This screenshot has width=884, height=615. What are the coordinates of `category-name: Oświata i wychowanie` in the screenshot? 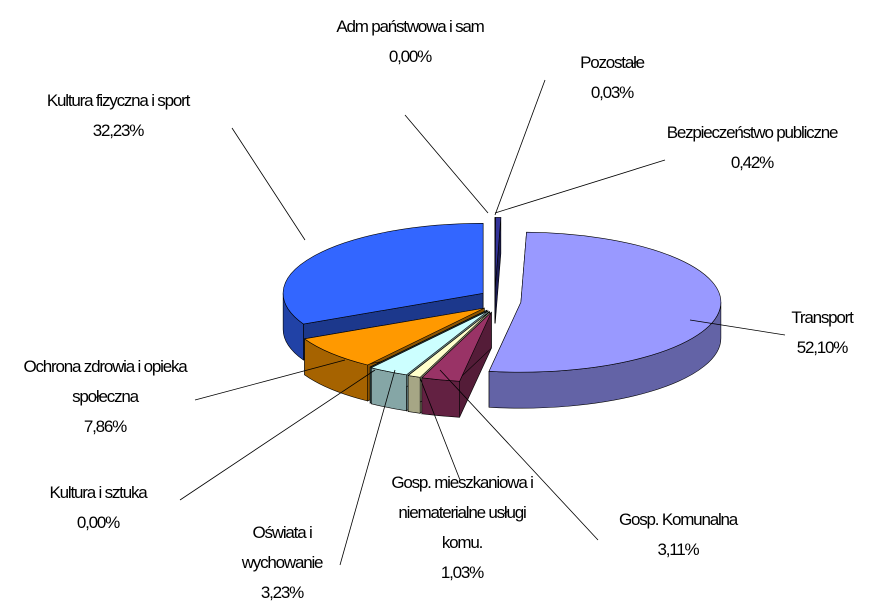 It's located at (282, 547).